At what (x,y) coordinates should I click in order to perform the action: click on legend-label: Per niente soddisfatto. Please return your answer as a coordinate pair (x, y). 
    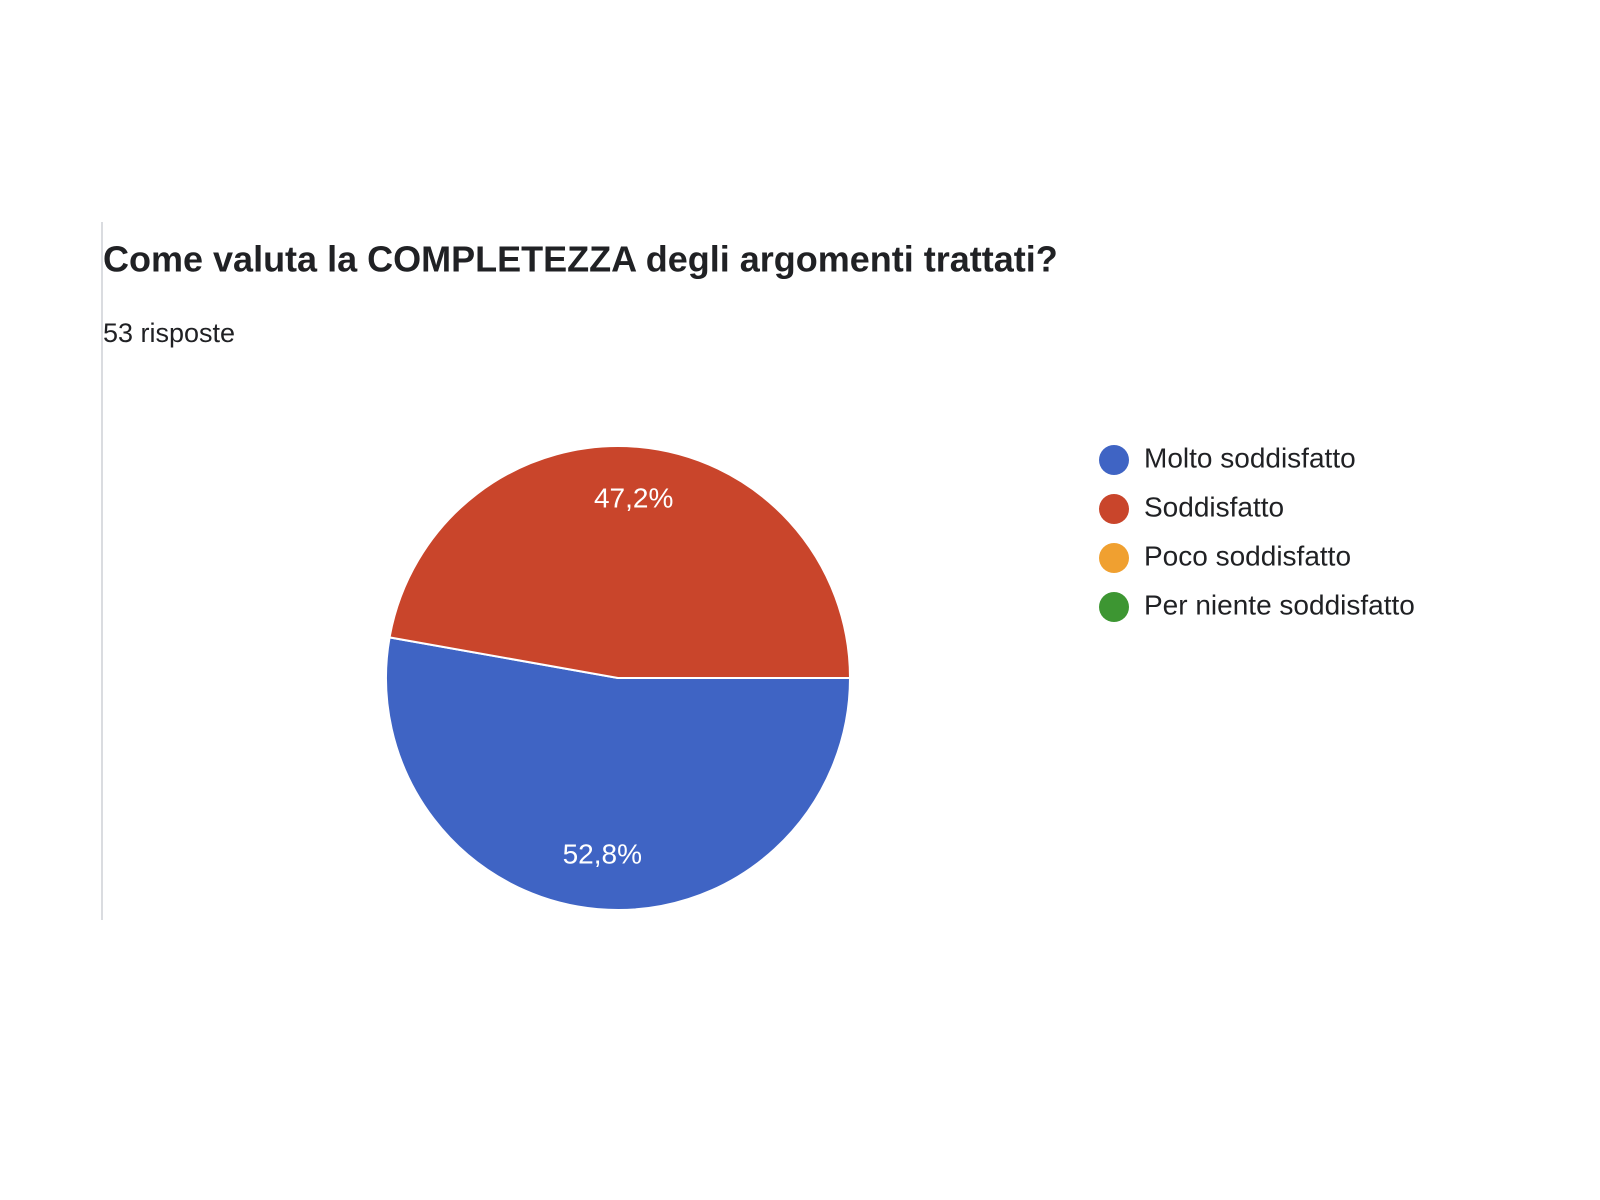
    Looking at the image, I should click on (1279, 604).